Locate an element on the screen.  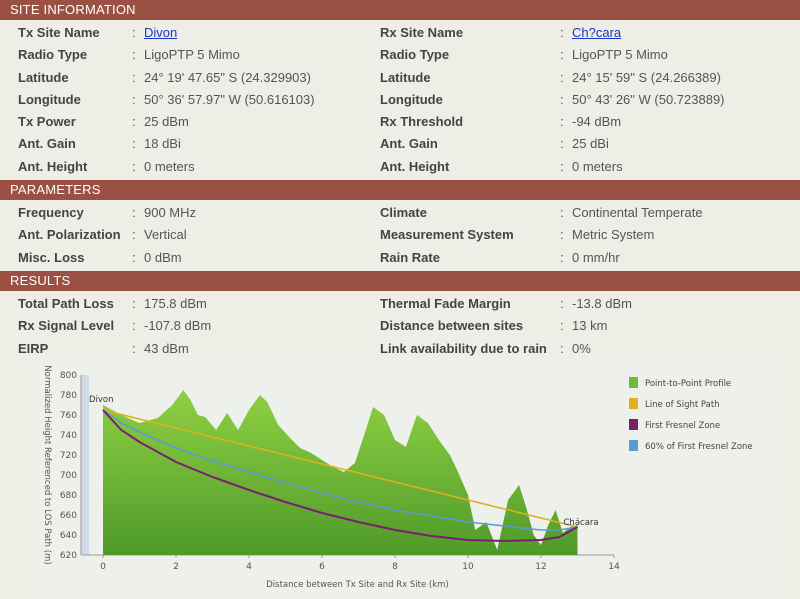
x-tick-label: 0 is located at coordinates (103, 567).